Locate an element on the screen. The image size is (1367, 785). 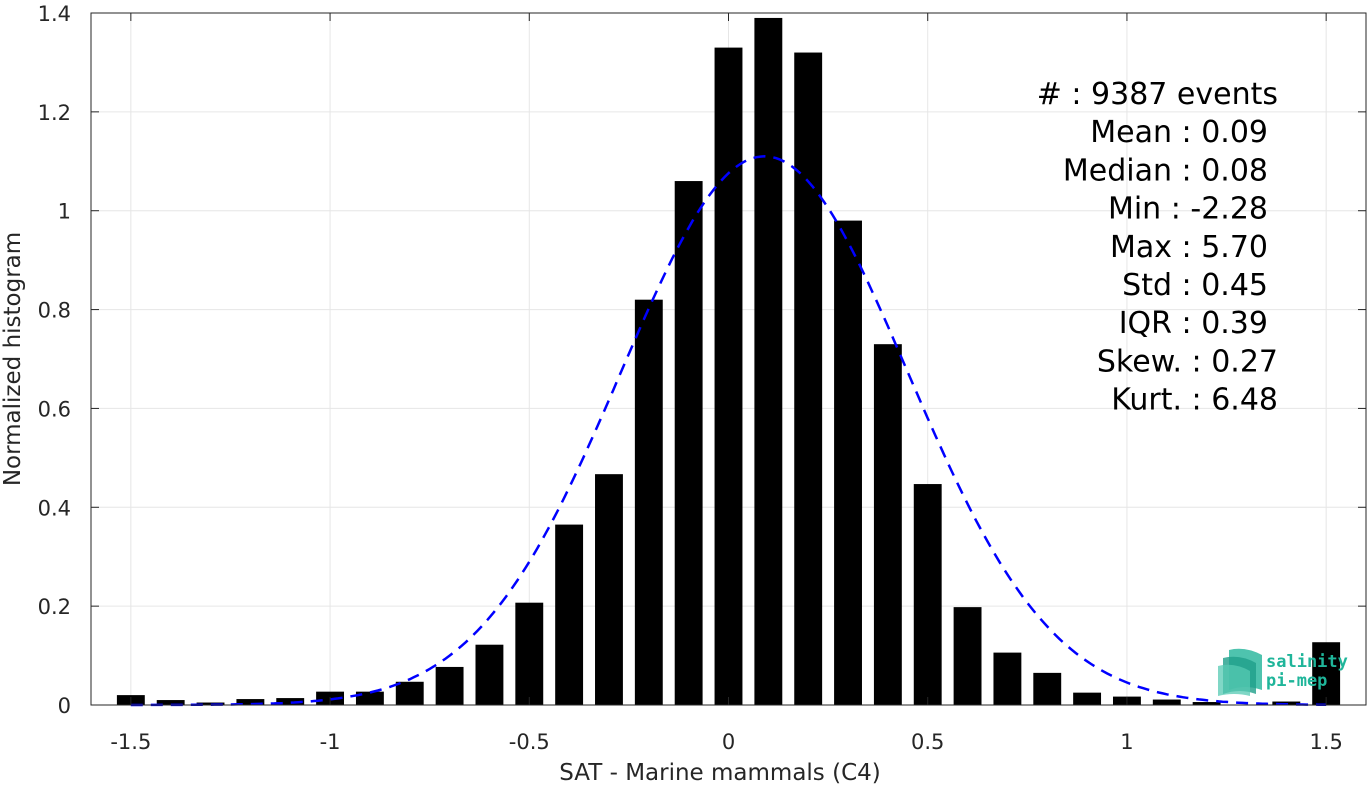
stats-line: Std : 0.45 is located at coordinates (1195, 285).